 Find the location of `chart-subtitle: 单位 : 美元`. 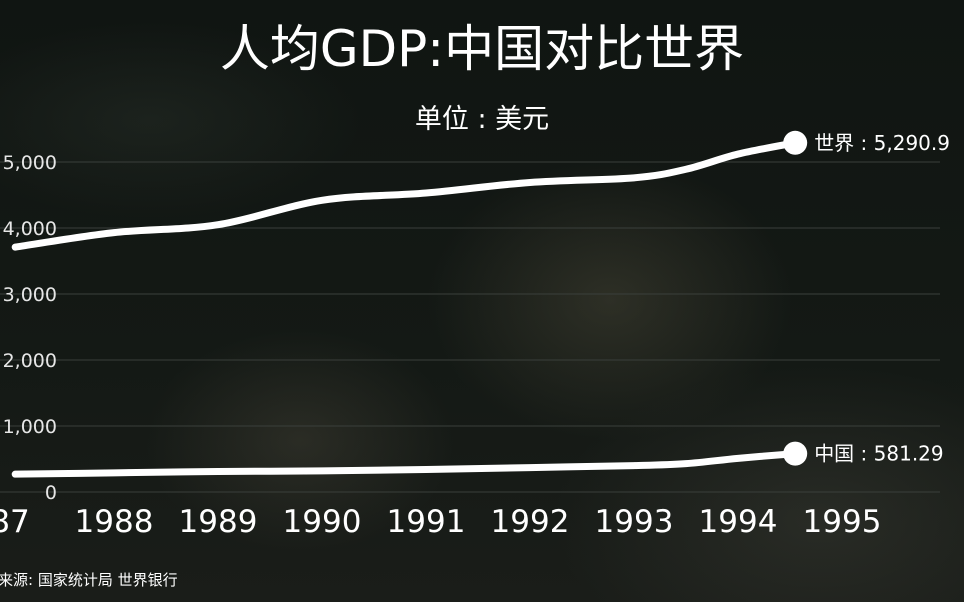

chart-subtitle: 单位 : 美元 is located at coordinates (482, 119).